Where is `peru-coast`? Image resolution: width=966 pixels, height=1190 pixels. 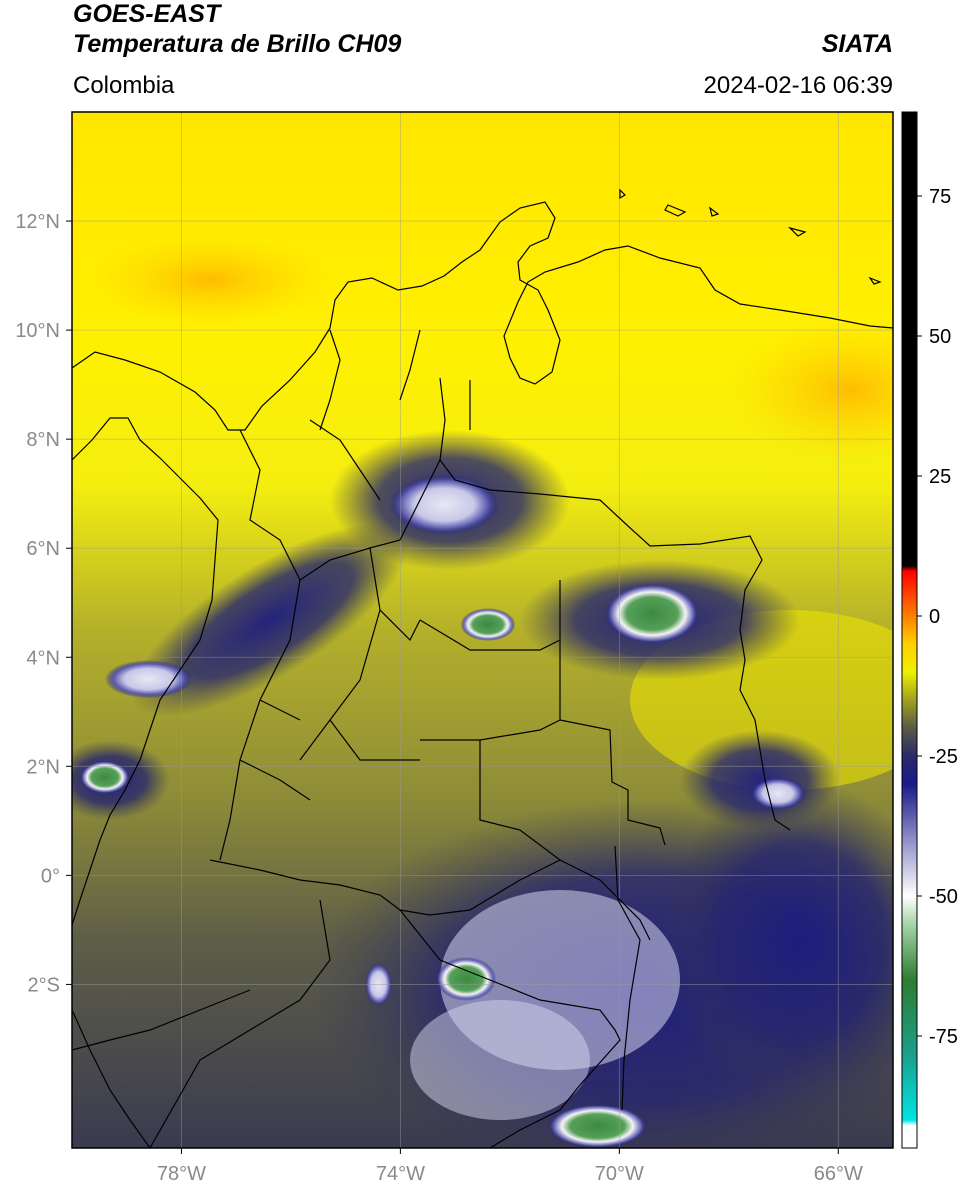
peru-coast is located at coordinates (111, 1078).